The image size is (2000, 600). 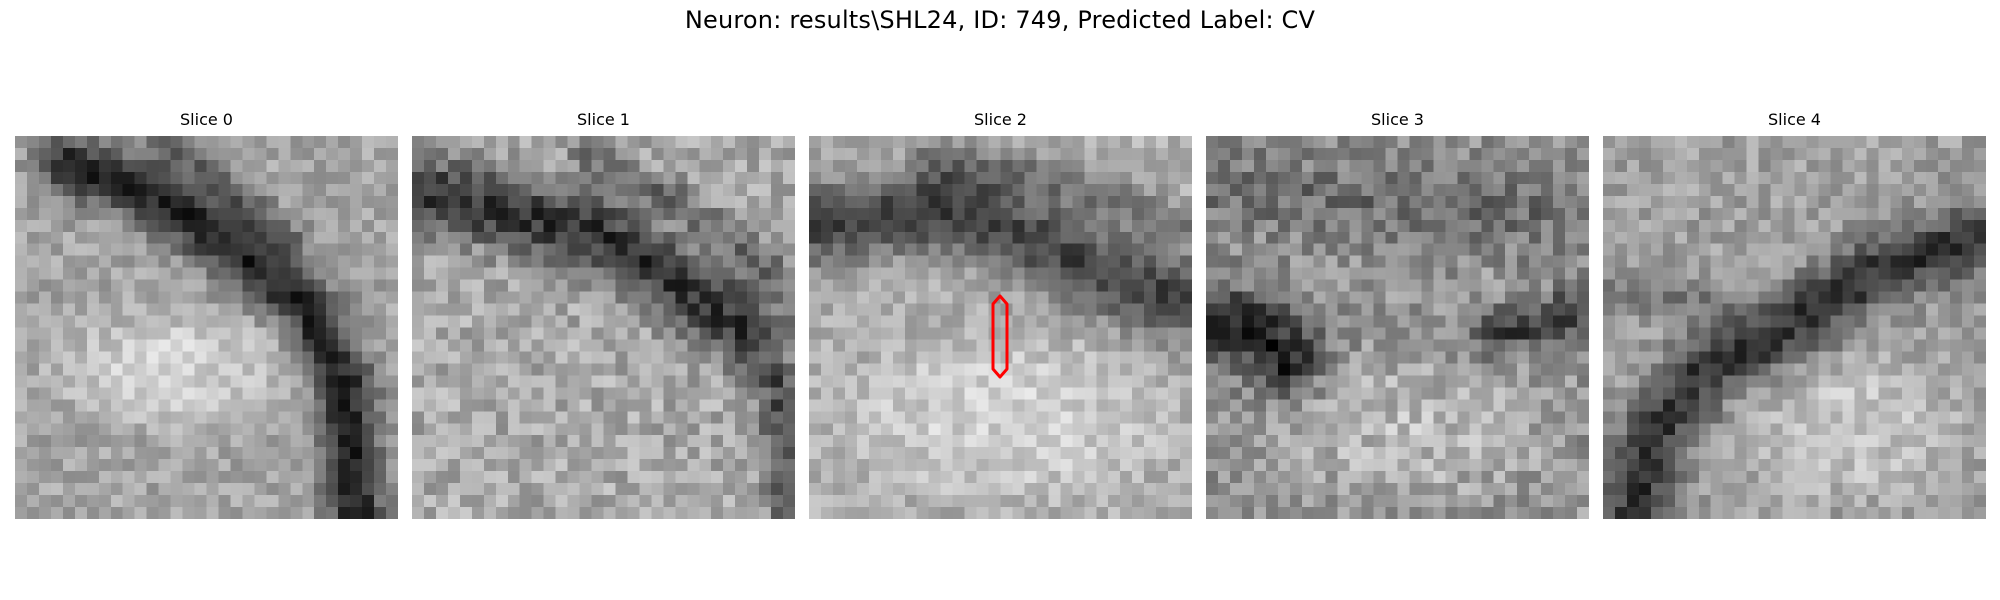 I want to click on slice-title-0: Slice 0, so click(x=206, y=119).